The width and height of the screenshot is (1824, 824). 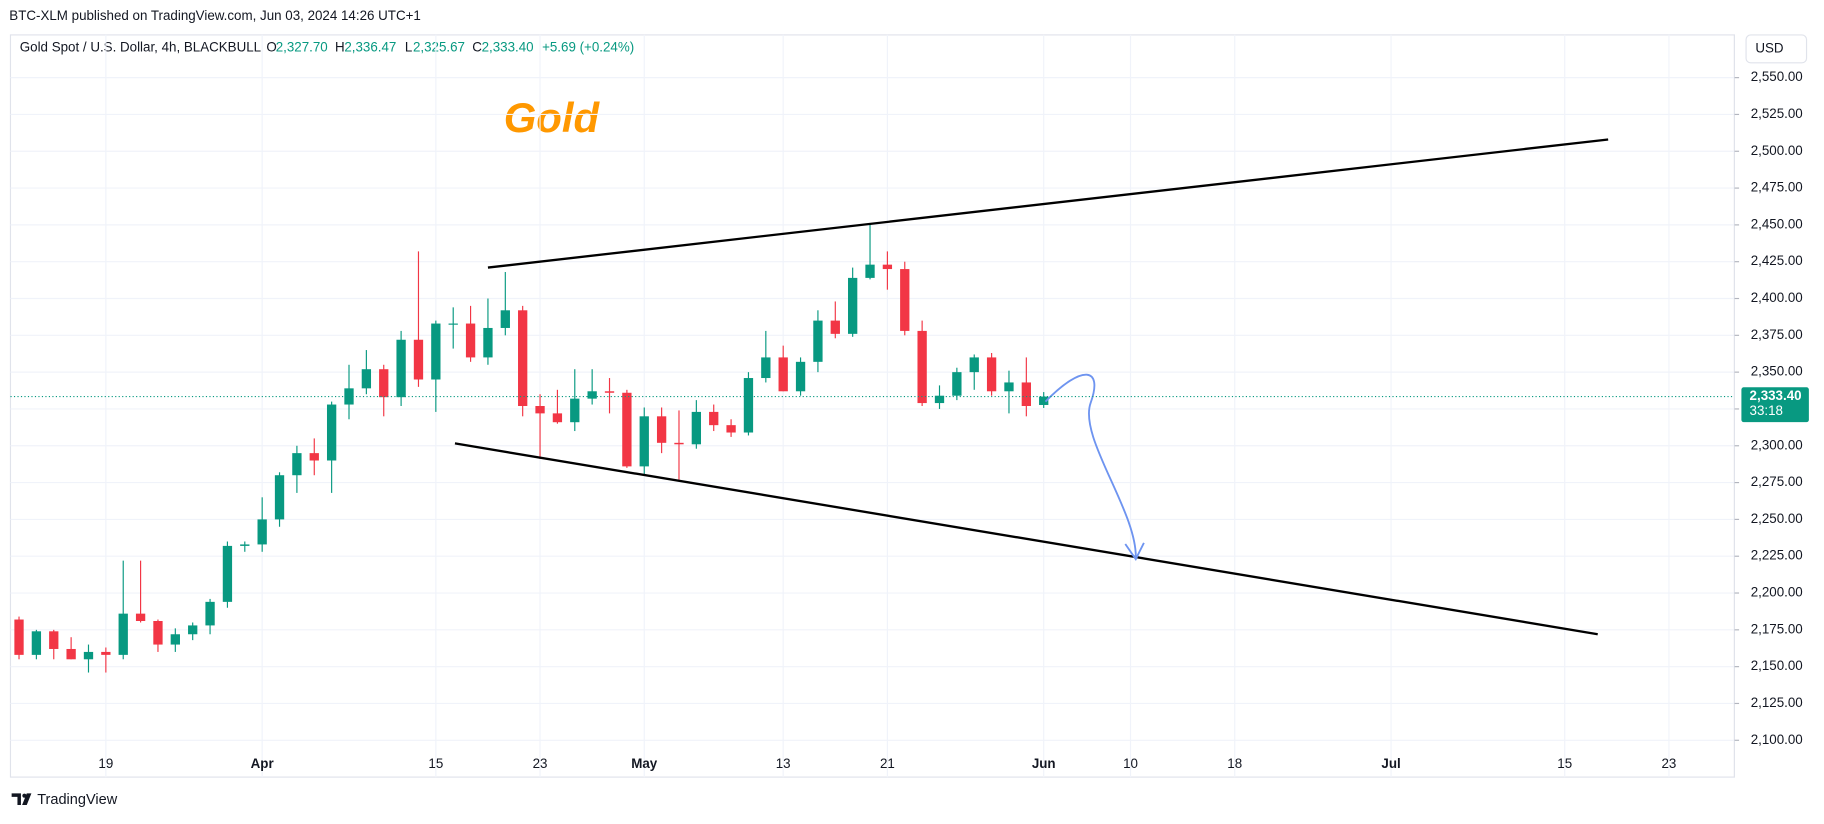 I want to click on currency-label: USD, so click(x=1769, y=47).